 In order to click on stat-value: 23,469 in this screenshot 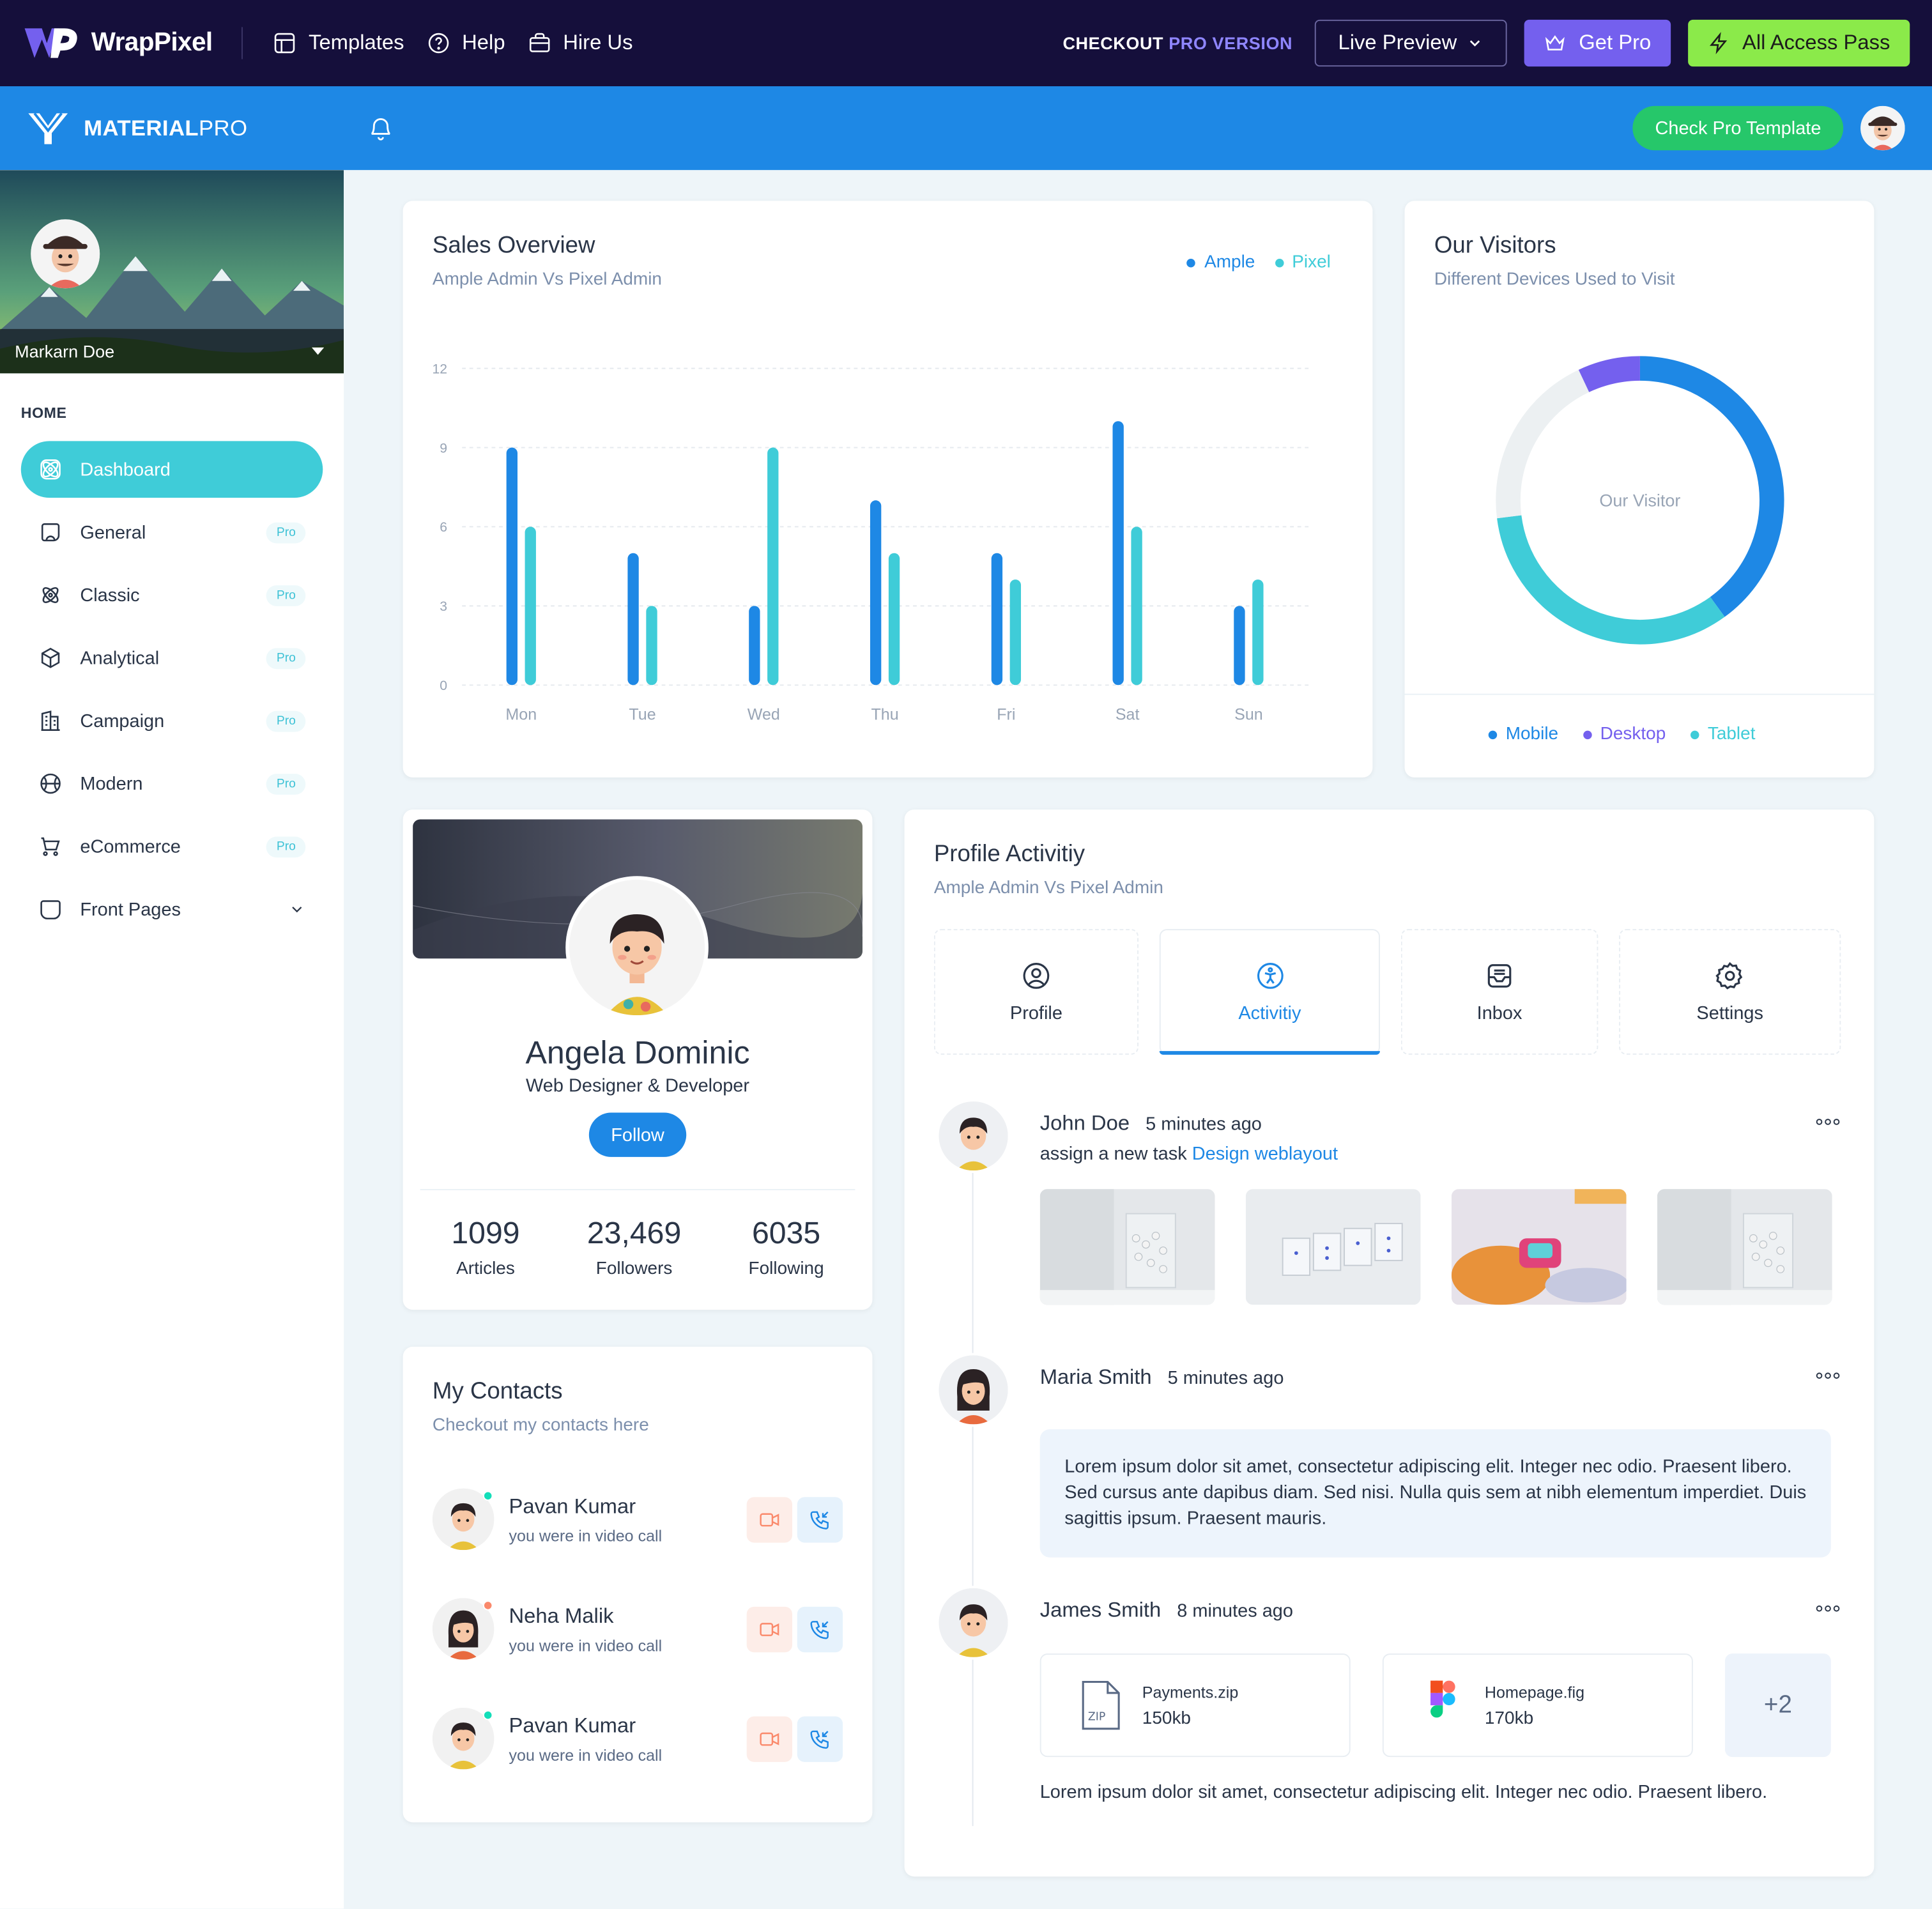, I will do `click(634, 1233)`.